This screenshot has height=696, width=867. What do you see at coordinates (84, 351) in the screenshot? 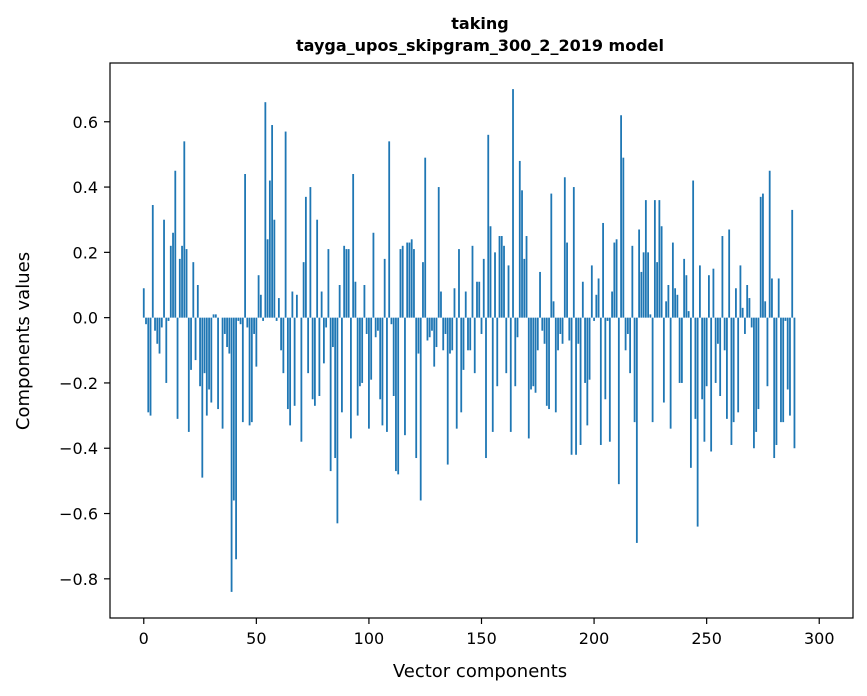
I see `y-axis: −0.8 −0.6 −0.4 −0.2 0.0 0.2 0.4 0.6` at bounding box center [84, 351].